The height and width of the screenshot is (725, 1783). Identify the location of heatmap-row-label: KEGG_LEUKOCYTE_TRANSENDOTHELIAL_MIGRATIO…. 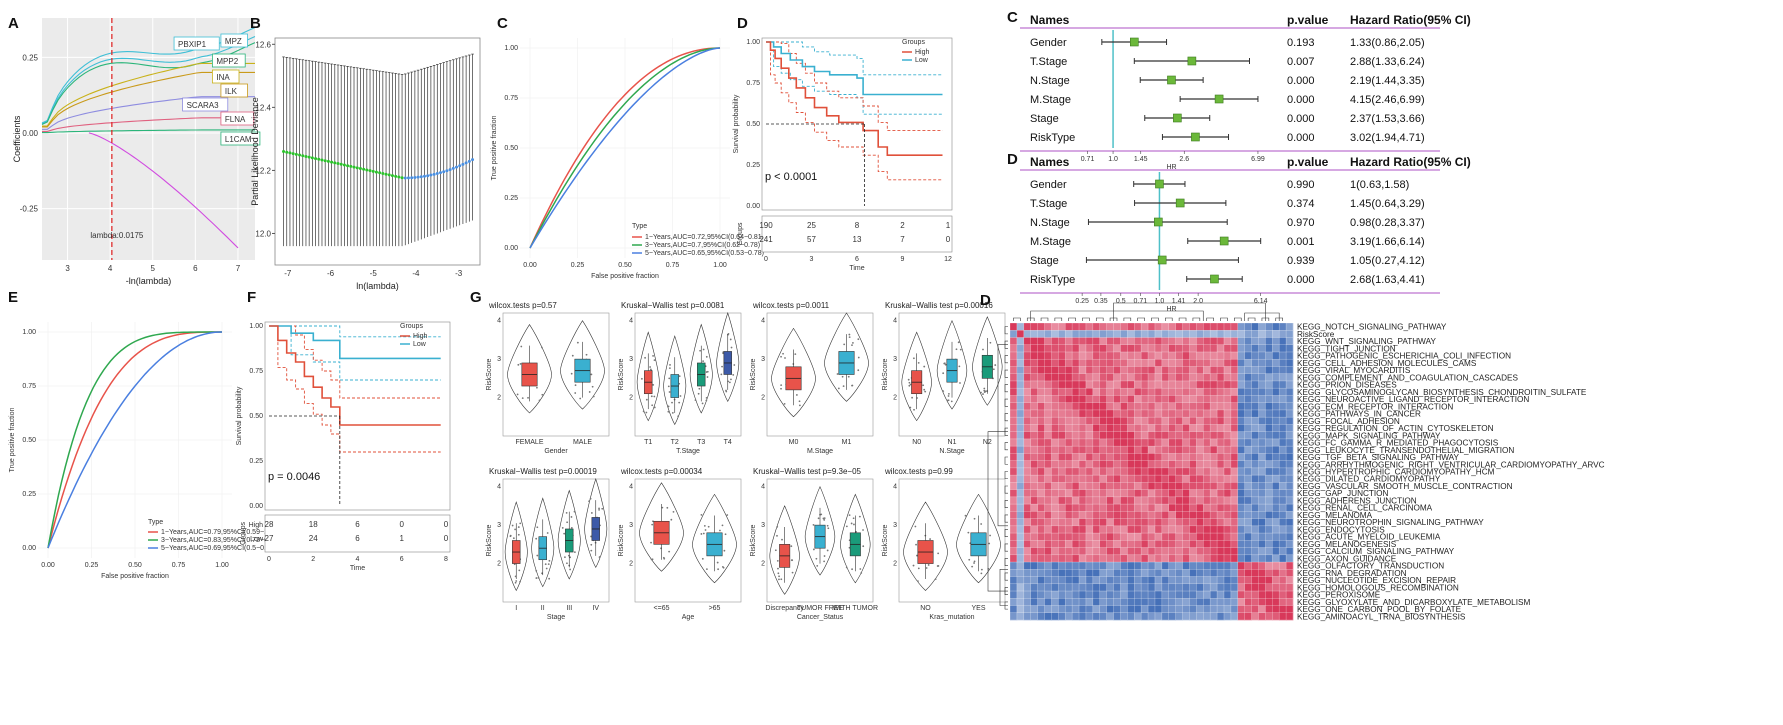
(1405, 450).